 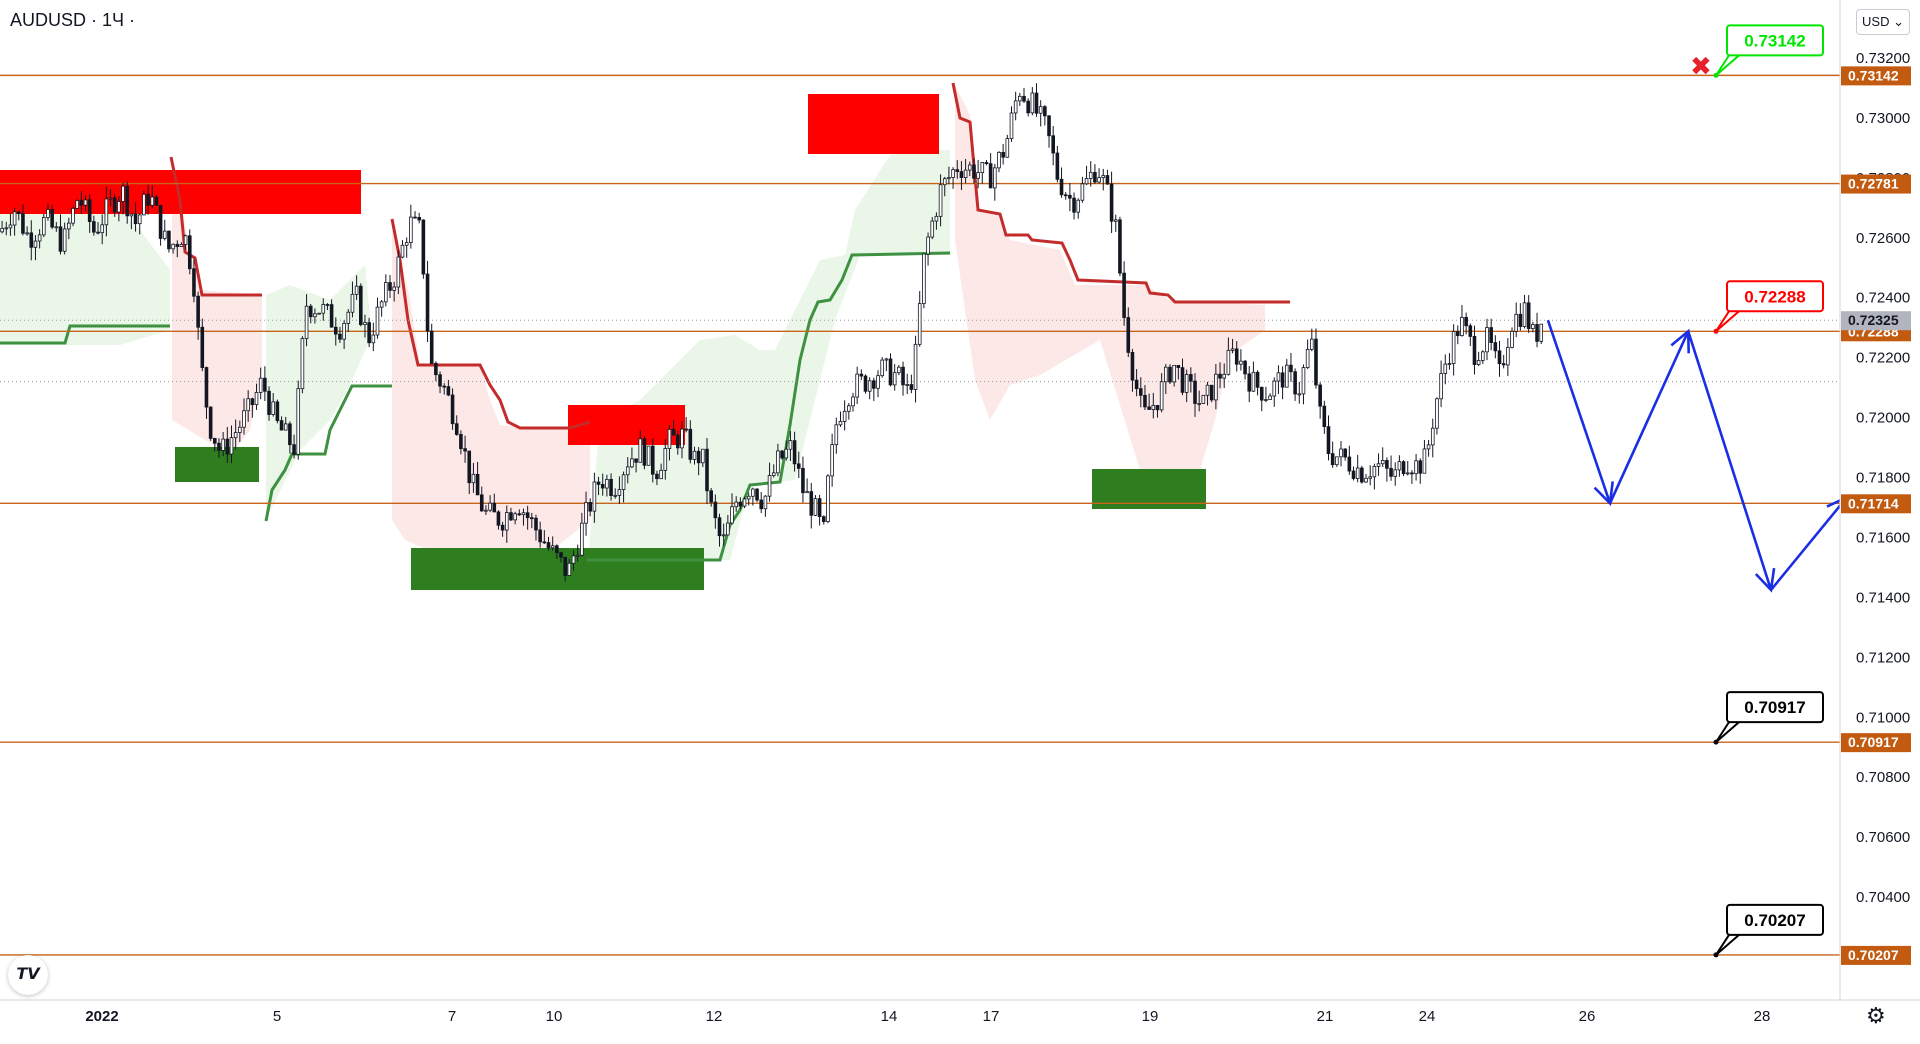 I want to click on currency-selector: USD ⌄, so click(x=1883, y=22).